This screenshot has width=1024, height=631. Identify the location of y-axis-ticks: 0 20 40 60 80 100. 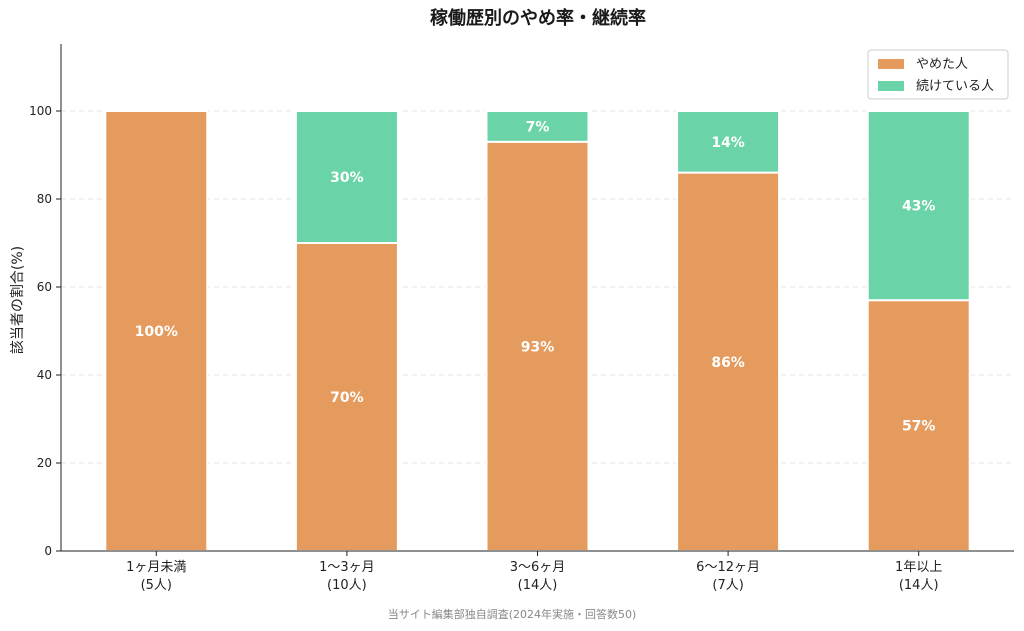
(45, 331).